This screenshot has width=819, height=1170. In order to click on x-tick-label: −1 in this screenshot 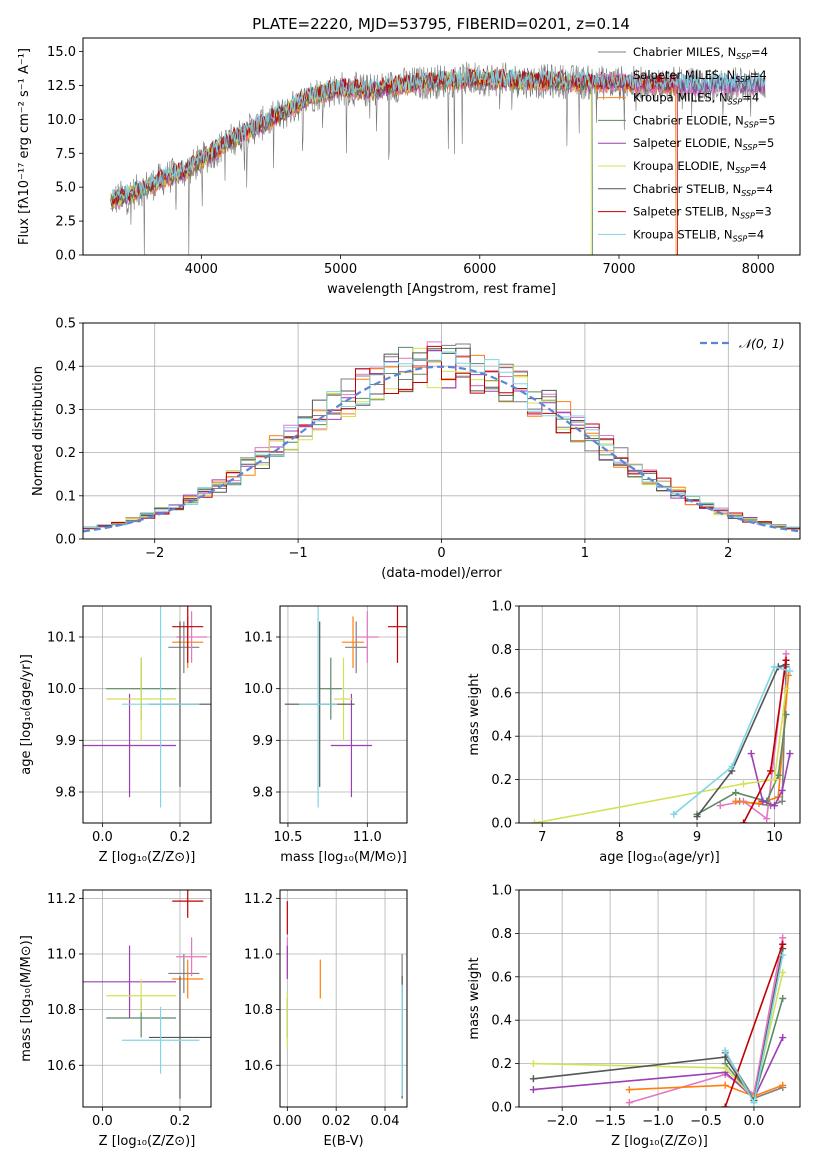, I will do `click(298, 553)`.